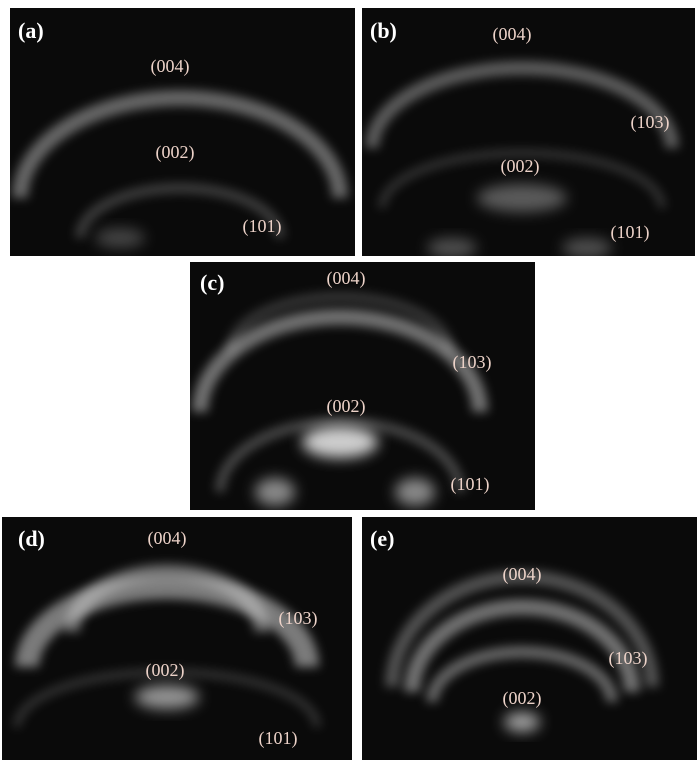 The image size is (697, 760). What do you see at coordinates (212, 282) in the screenshot?
I see `panel-label: (c)` at bounding box center [212, 282].